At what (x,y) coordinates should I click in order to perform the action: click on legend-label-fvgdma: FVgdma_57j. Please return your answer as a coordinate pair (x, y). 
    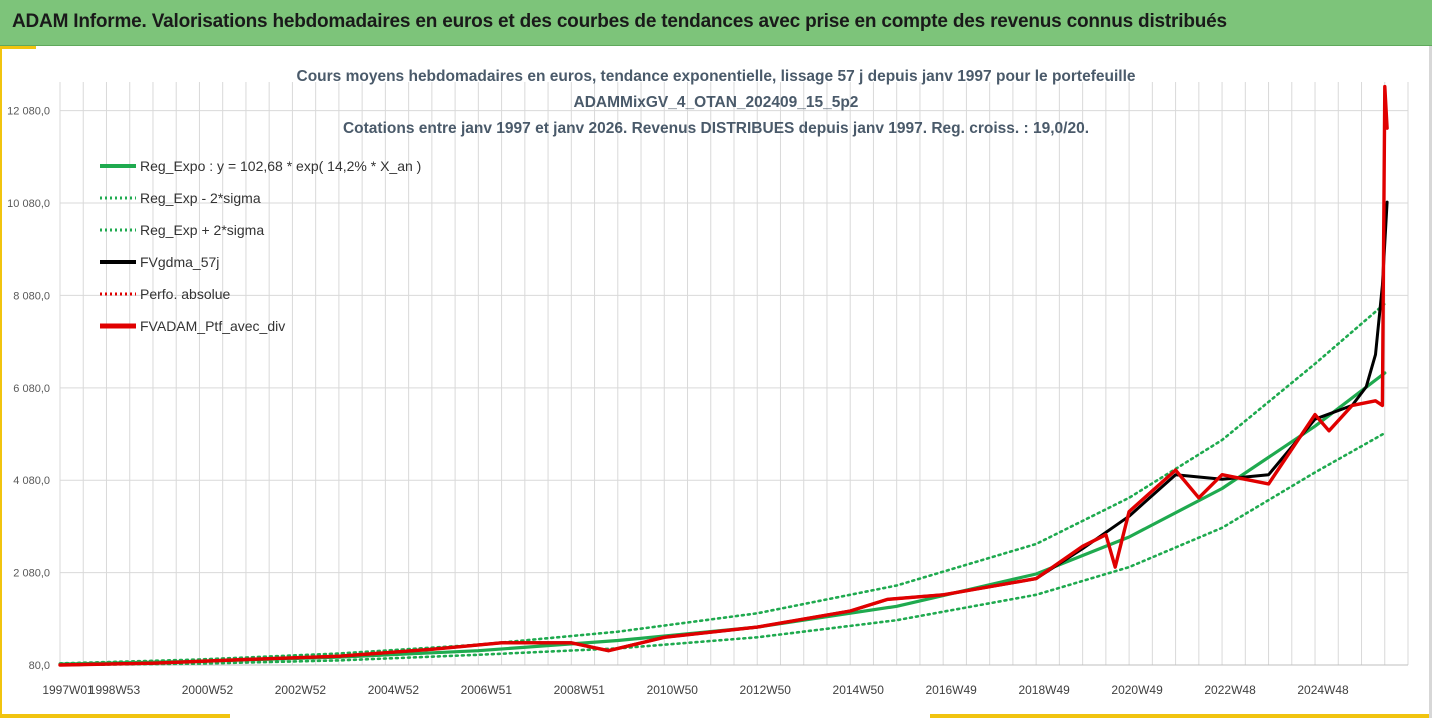
    Looking at the image, I should click on (180, 262).